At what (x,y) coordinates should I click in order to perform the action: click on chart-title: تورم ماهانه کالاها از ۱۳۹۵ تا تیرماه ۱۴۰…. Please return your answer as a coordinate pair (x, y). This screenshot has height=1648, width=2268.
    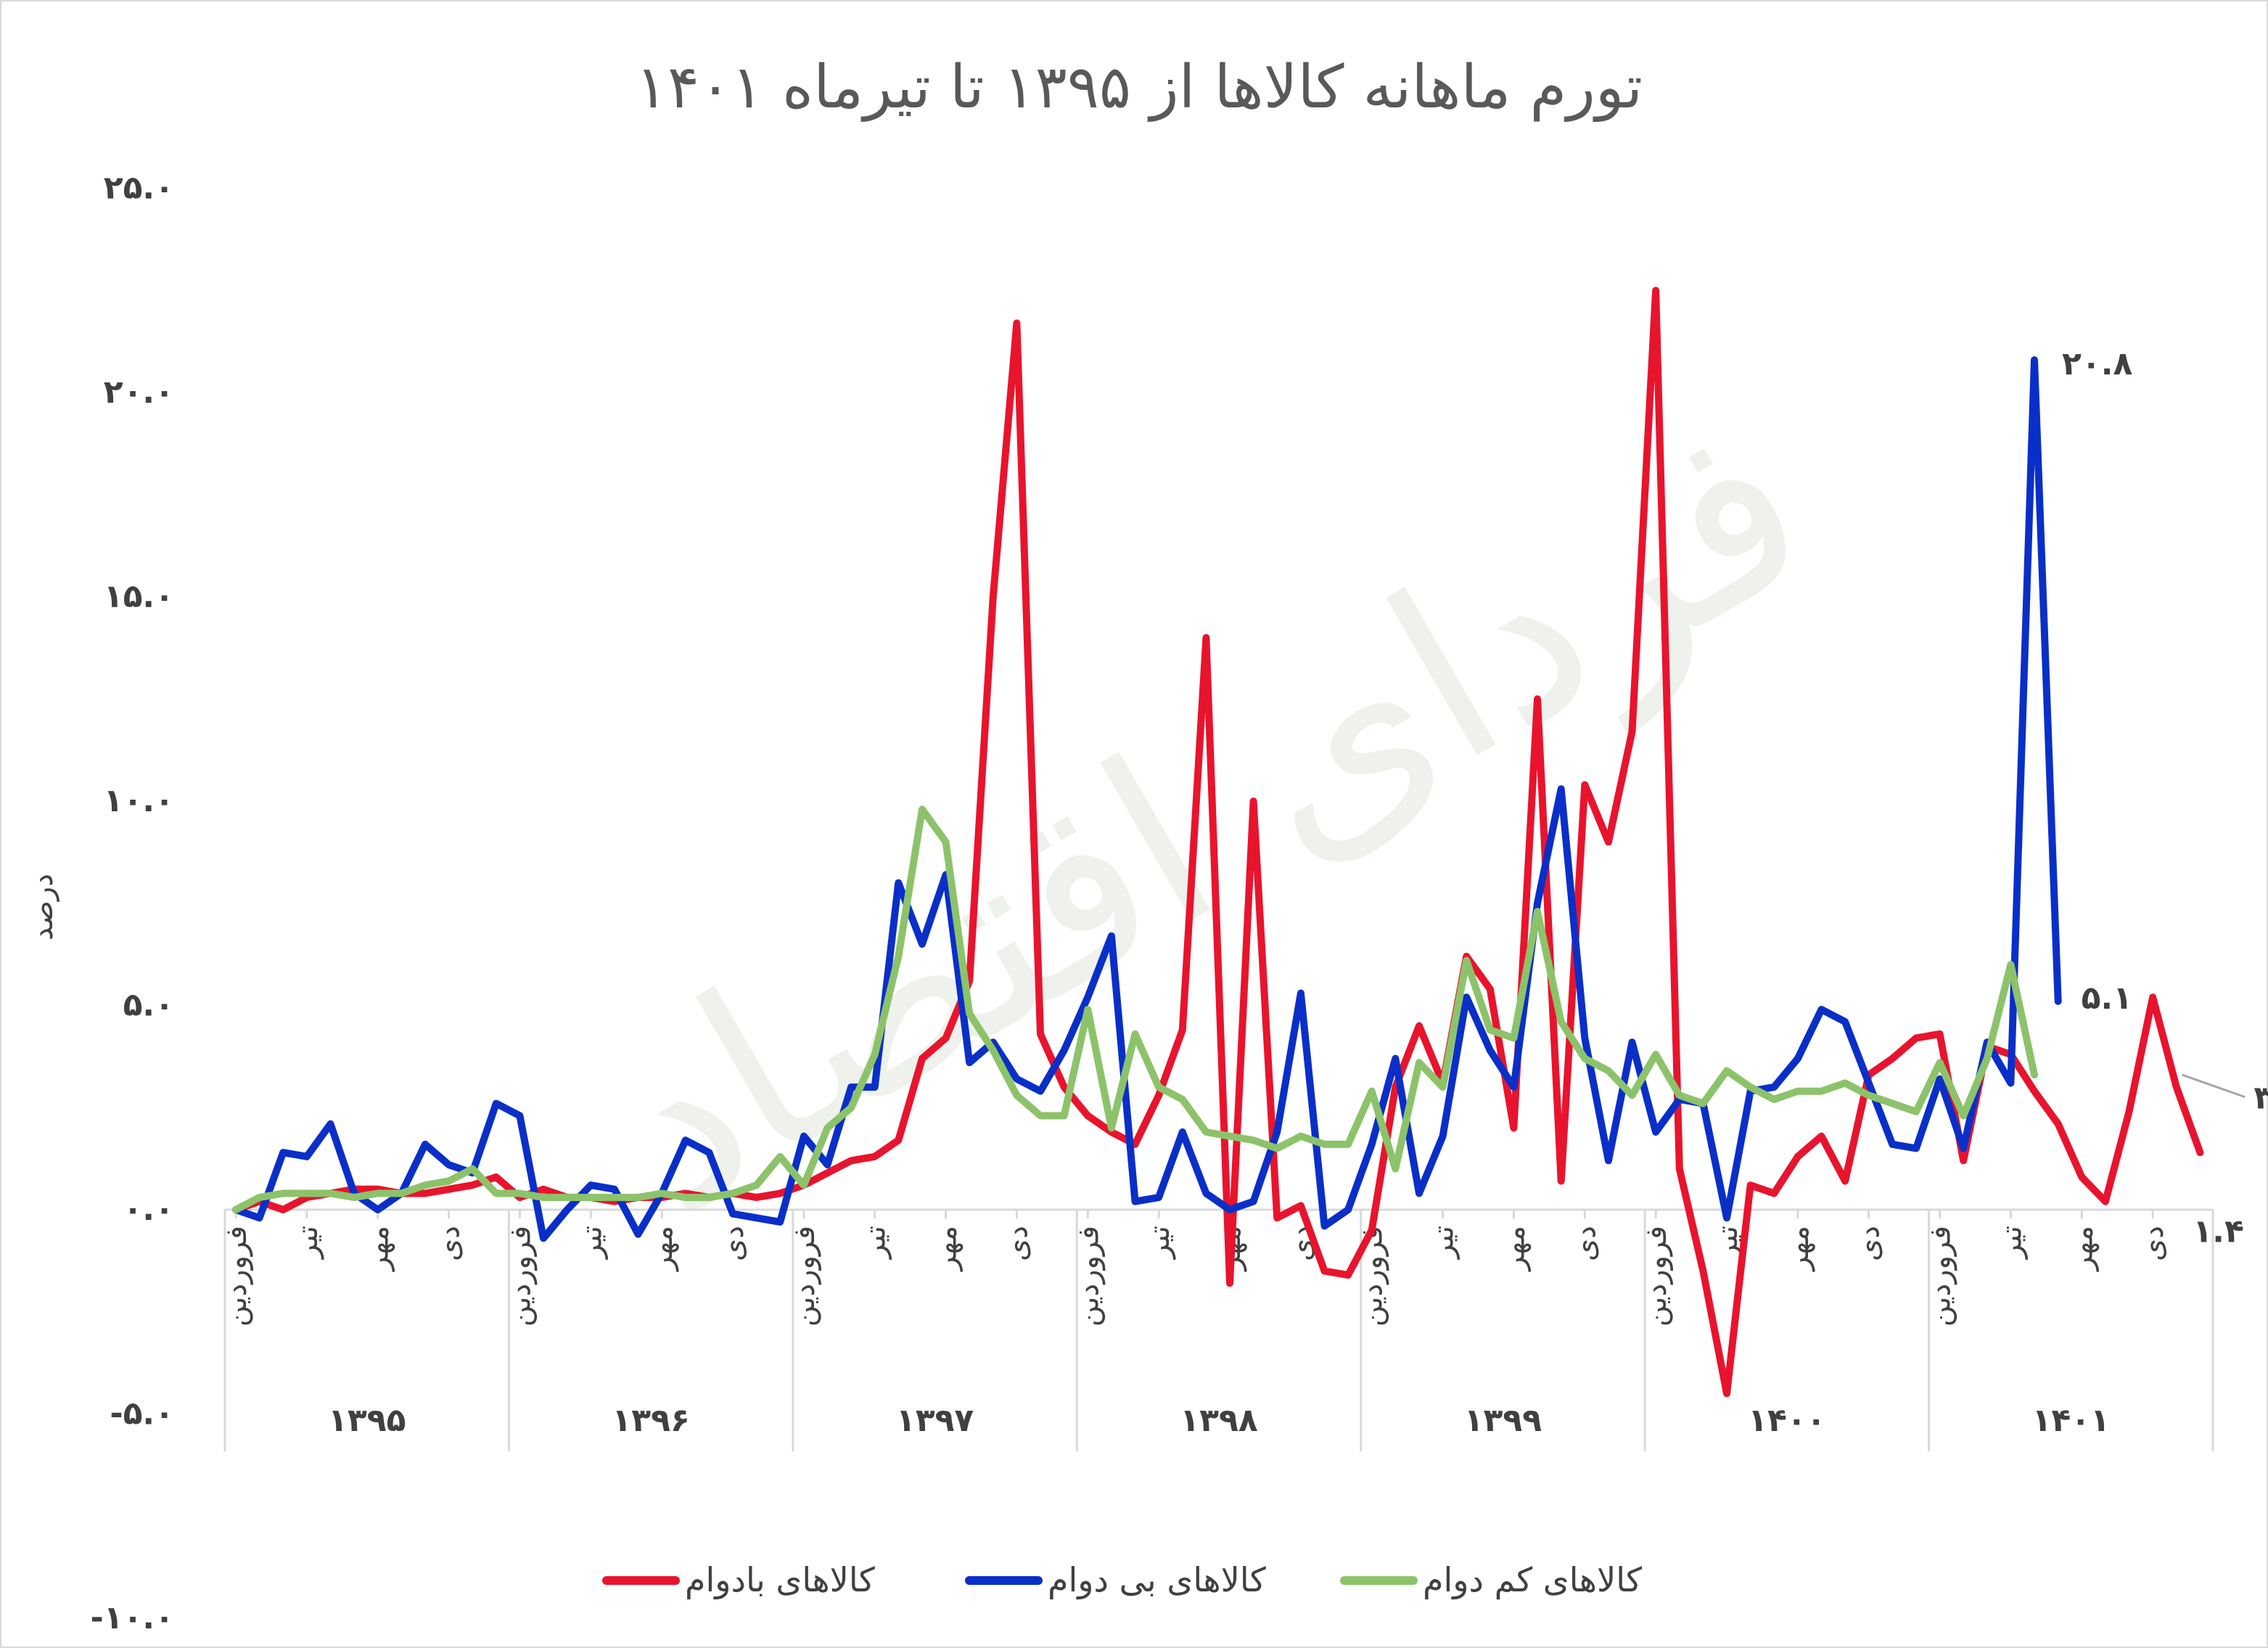
    Looking at the image, I should click on (1139, 87).